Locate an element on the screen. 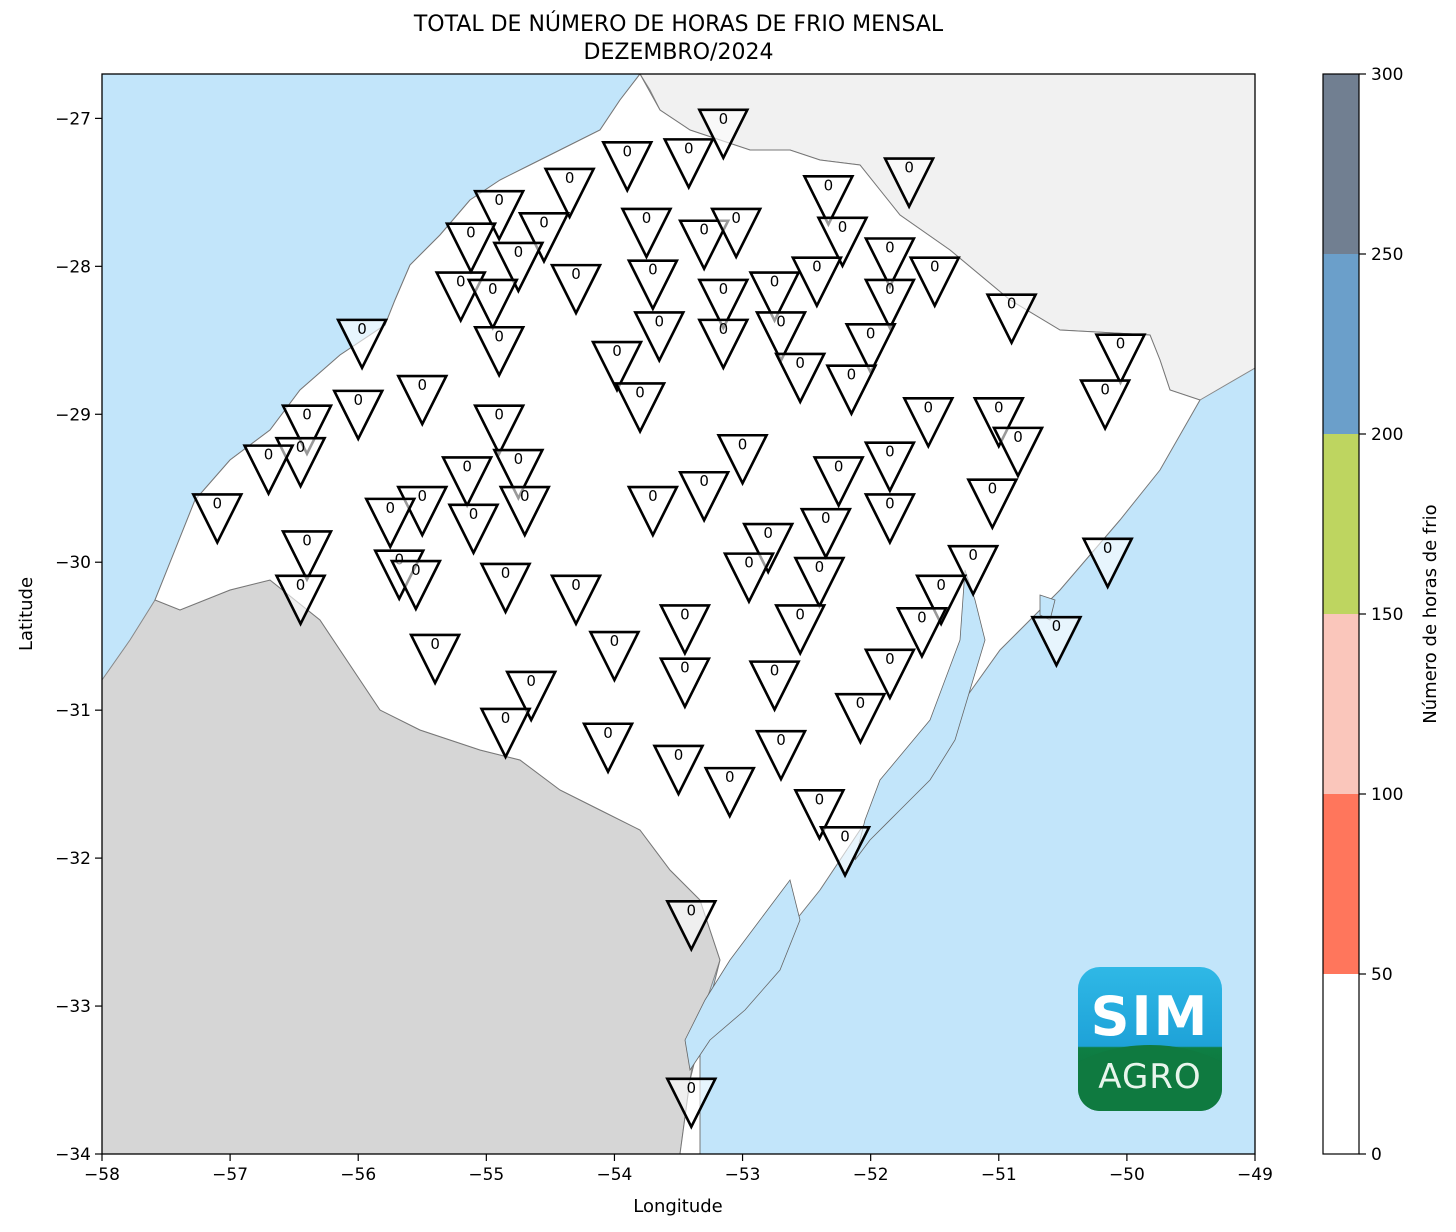 This screenshot has height=1232, width=1456. colorbar-label: Número de horas de frio is located at coordinates (1430, 613).